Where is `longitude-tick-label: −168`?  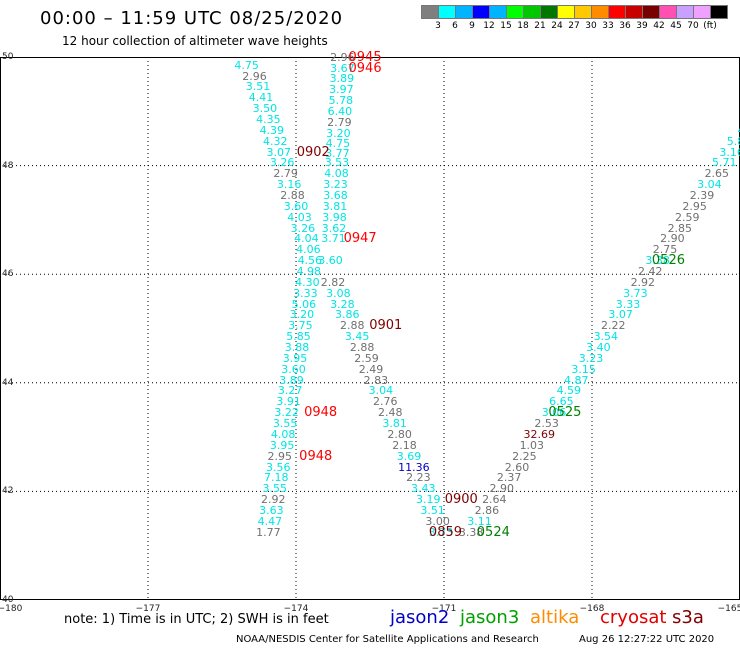
longitude-tick-label: −168 is located at coordinates (592, 609).